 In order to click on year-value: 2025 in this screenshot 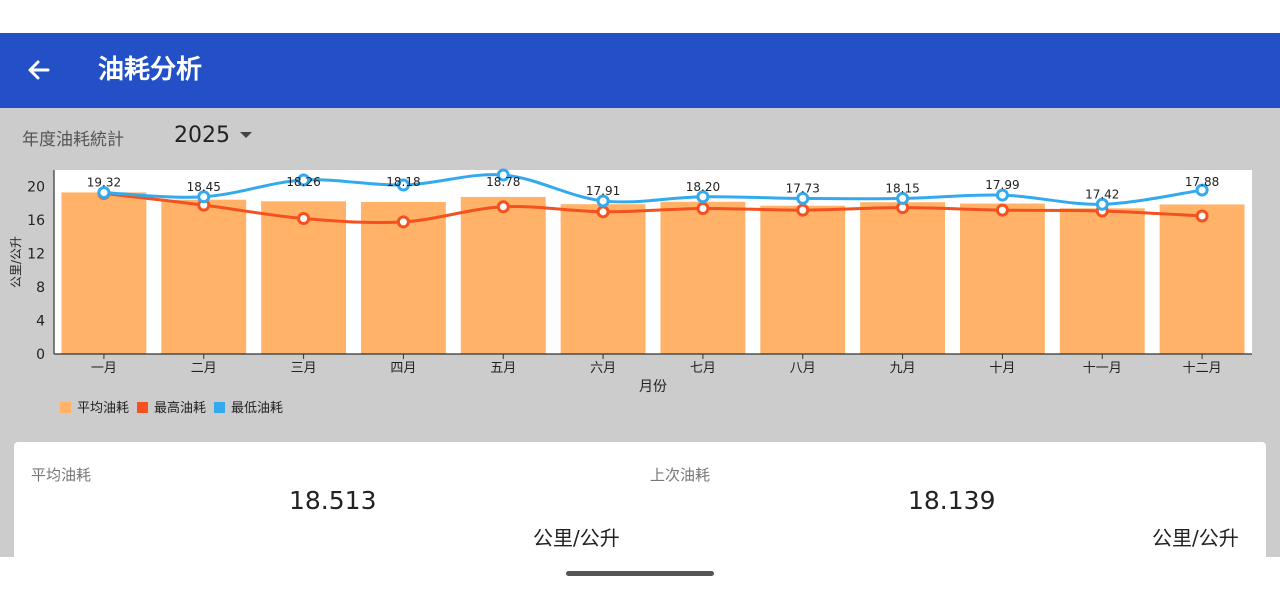, I will do `click(202, 135)`.